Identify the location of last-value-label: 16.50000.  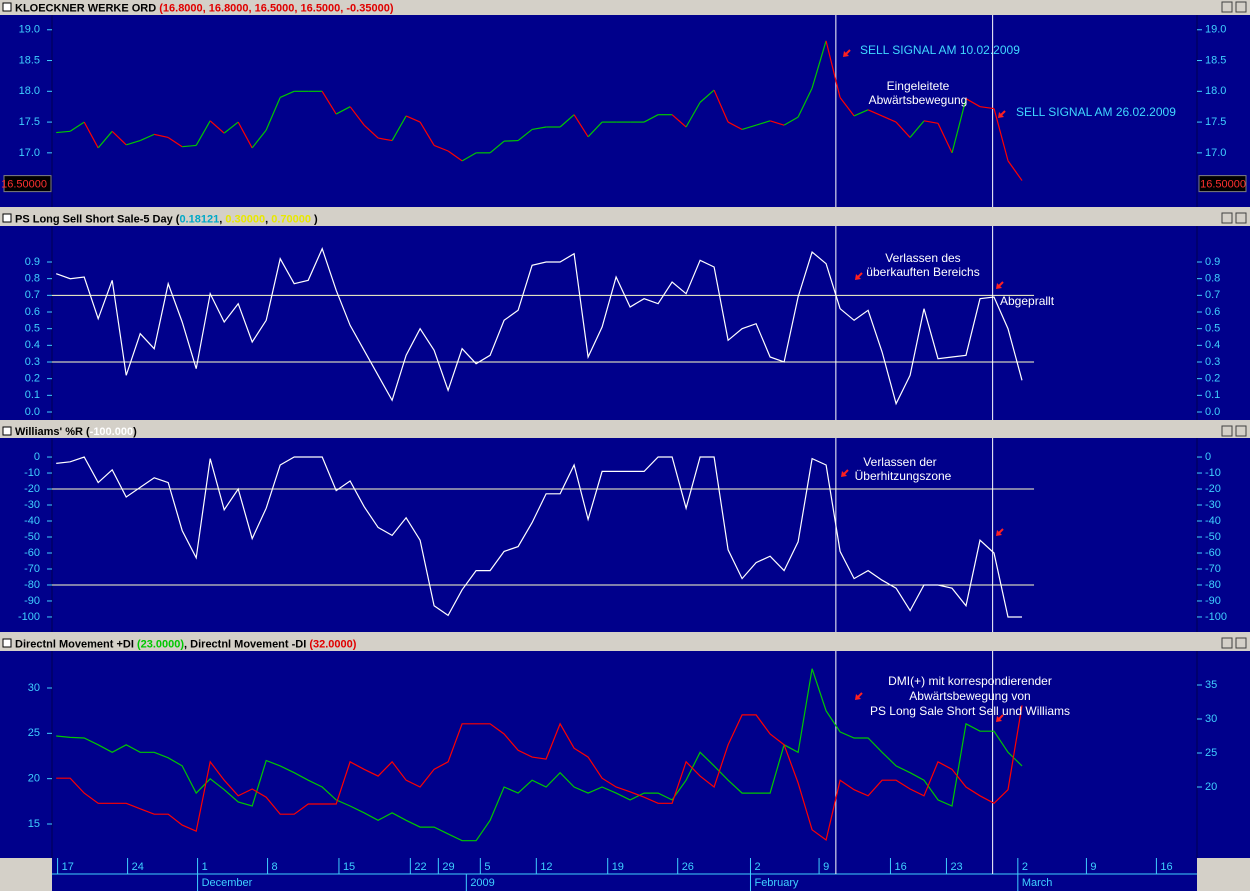
(1223, 185).